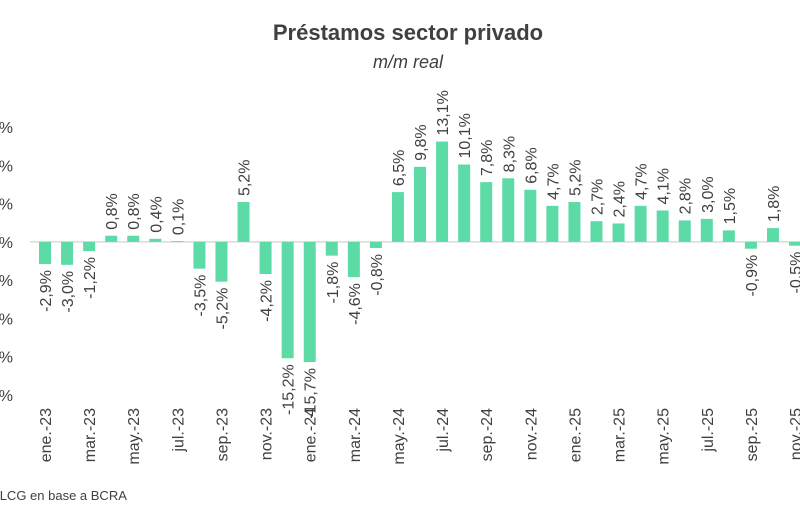 Image resolution: width=800 pixels, height=522 pixels. What do you see at coordinates (6, 319) in the screenshot?
I see `y-tick-label: -10%` at bounding box center [6, 319].